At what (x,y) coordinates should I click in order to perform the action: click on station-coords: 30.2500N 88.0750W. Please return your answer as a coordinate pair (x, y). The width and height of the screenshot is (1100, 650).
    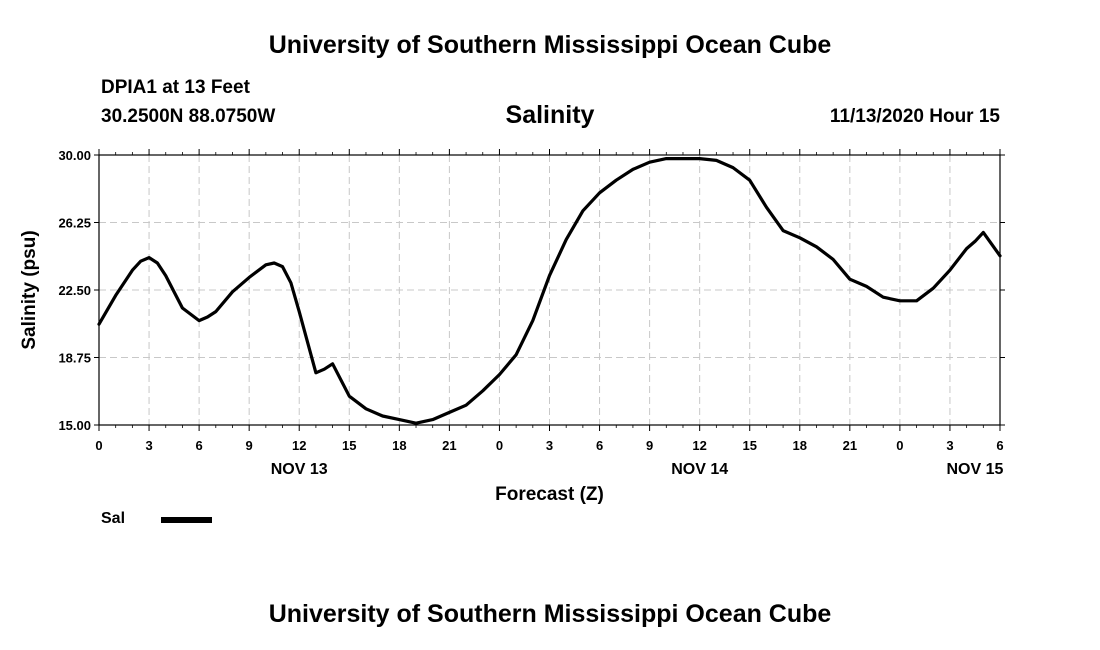
    Looking at the image, I should click on (188, 116).